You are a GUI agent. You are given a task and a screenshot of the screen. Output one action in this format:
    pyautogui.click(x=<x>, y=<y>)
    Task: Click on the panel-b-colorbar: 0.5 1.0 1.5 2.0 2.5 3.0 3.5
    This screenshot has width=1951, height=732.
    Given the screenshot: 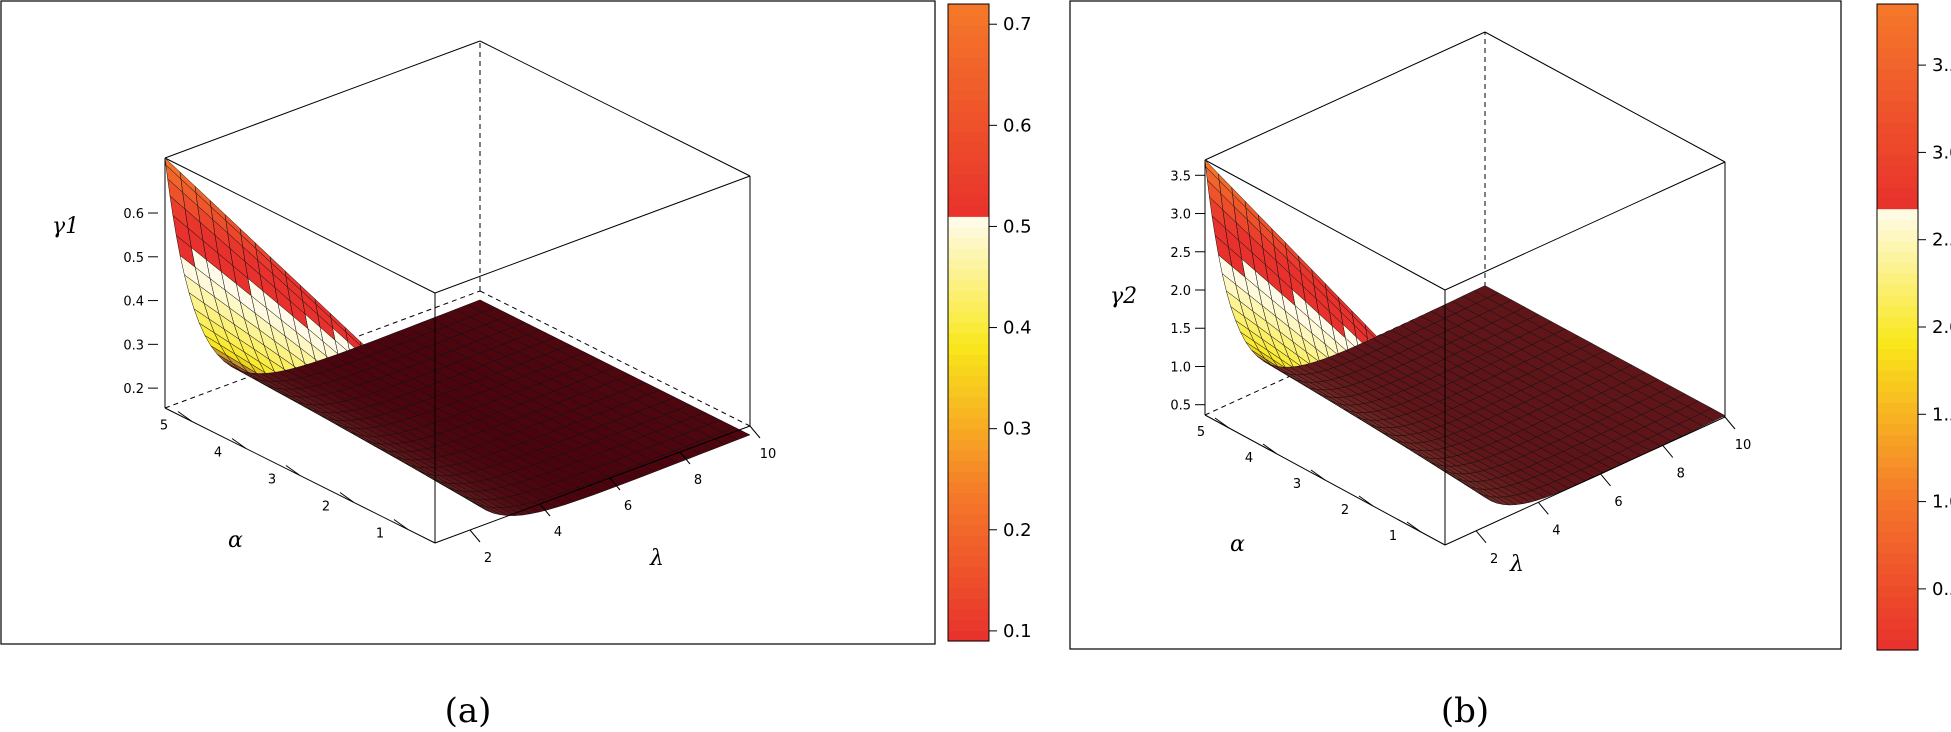 What is the action you would take?
    pyautogui.click(x=1913, y=327)
    